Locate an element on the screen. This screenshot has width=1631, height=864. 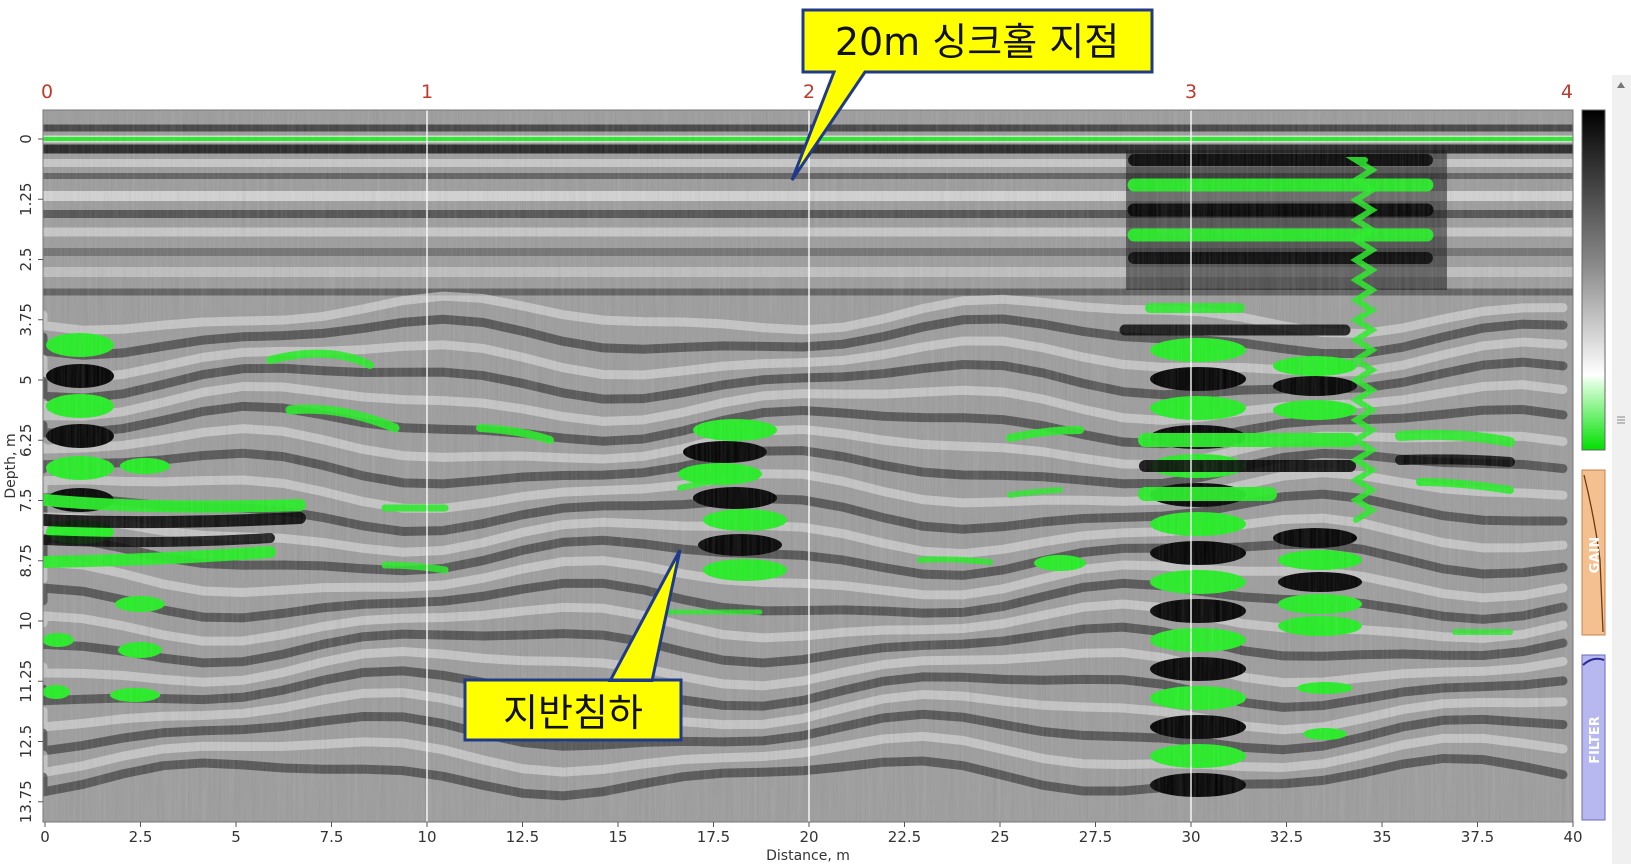
x-tick-label: 15 is located at coordinates (617, 837).